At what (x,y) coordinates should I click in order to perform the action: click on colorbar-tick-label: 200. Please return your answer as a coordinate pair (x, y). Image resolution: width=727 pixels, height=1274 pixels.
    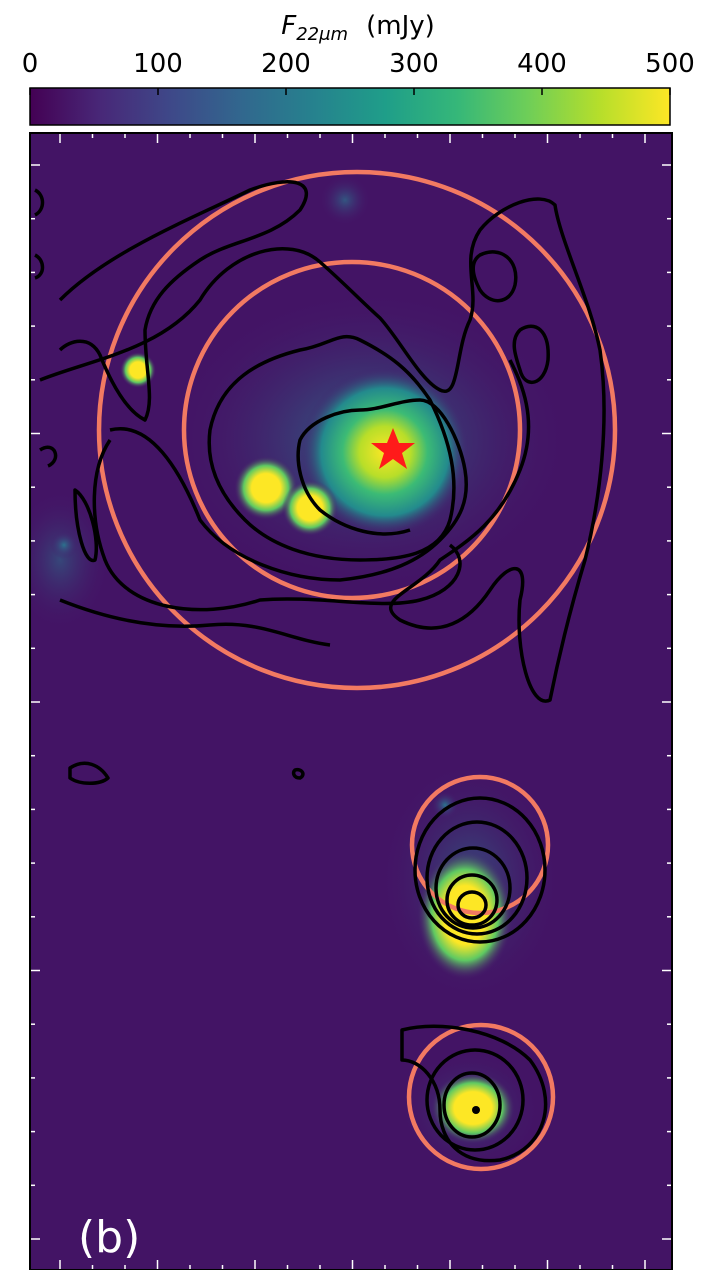
    Looking at the image, I should click on (286, 64).